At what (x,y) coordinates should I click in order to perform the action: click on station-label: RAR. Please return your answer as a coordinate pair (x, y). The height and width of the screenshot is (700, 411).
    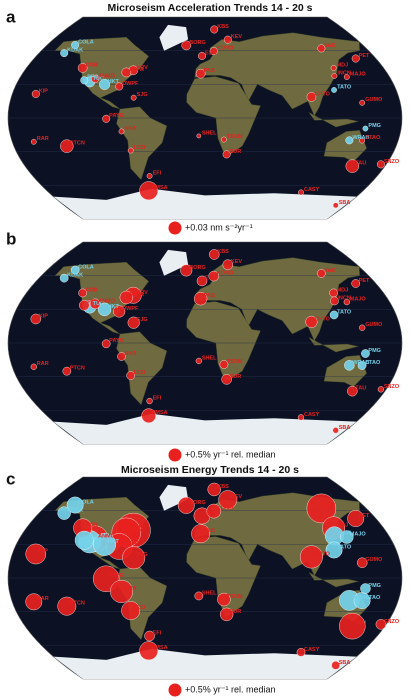
    Looking at the image, I should click on (43, 364).